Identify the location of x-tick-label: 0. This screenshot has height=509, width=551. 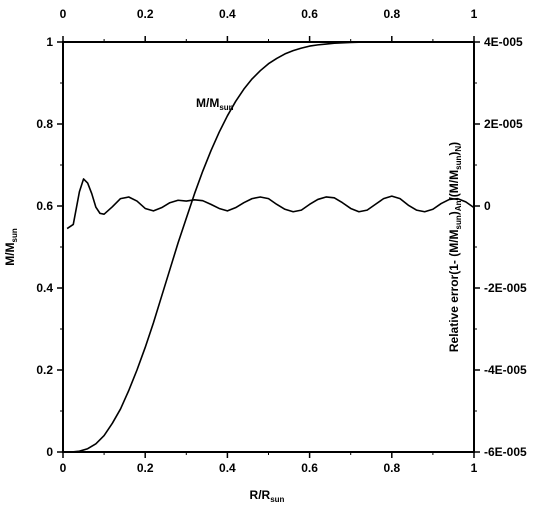
(63, 468).